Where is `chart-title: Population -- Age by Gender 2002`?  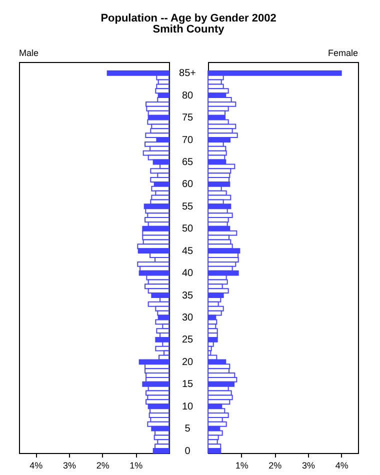
chart-title: Population -- Age by Gender 2002 is located at coordinates (188, 18).